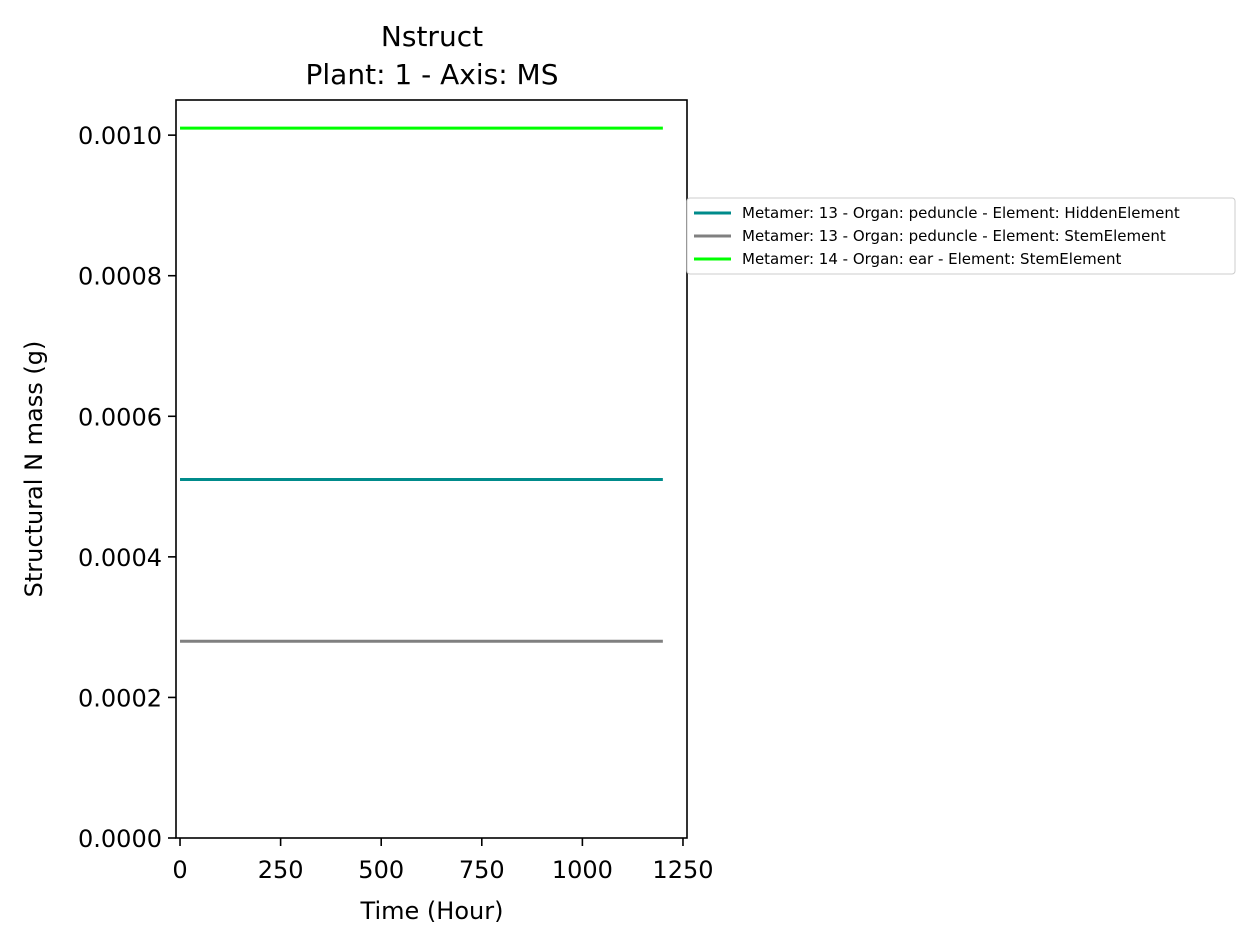 This screenshot has height=945, width=1255. Describe the element at coordinates (432, 911) in the screenshot. I see `x-axis-label: Time (Hour)` at that location.